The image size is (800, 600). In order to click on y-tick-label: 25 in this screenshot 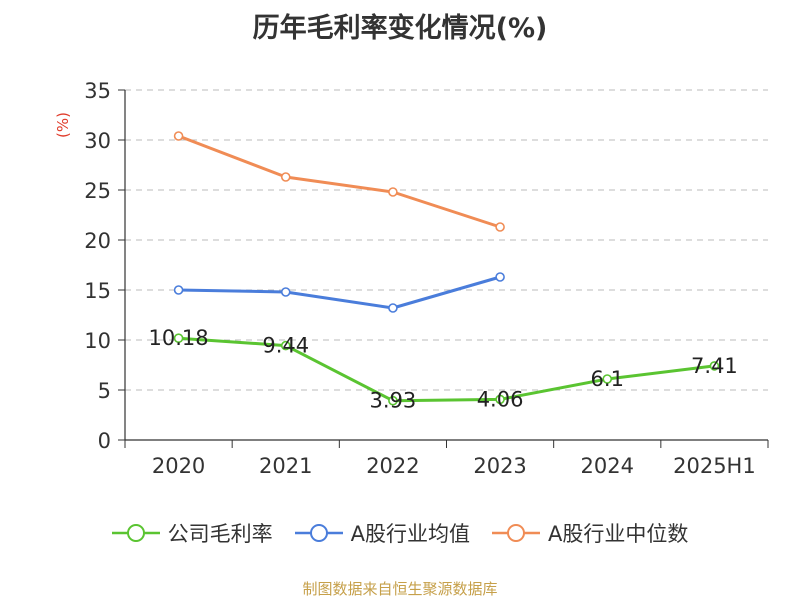, I will do `click(97, 191)`.